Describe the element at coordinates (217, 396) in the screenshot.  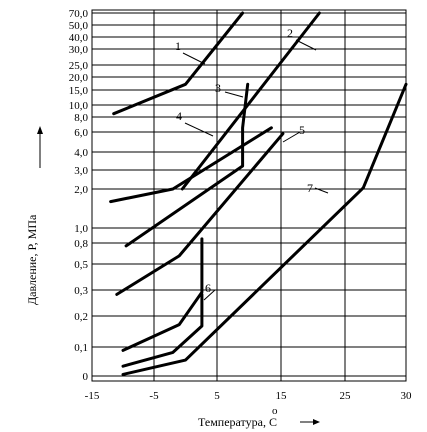
I see `x-tick-label: 5` at that location.